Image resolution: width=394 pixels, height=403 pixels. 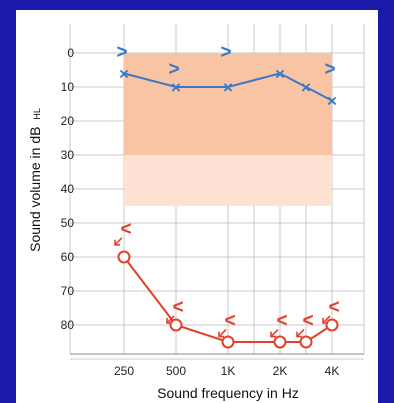 I want to click on y-tick-label: 20, so click(x=68, y=121).